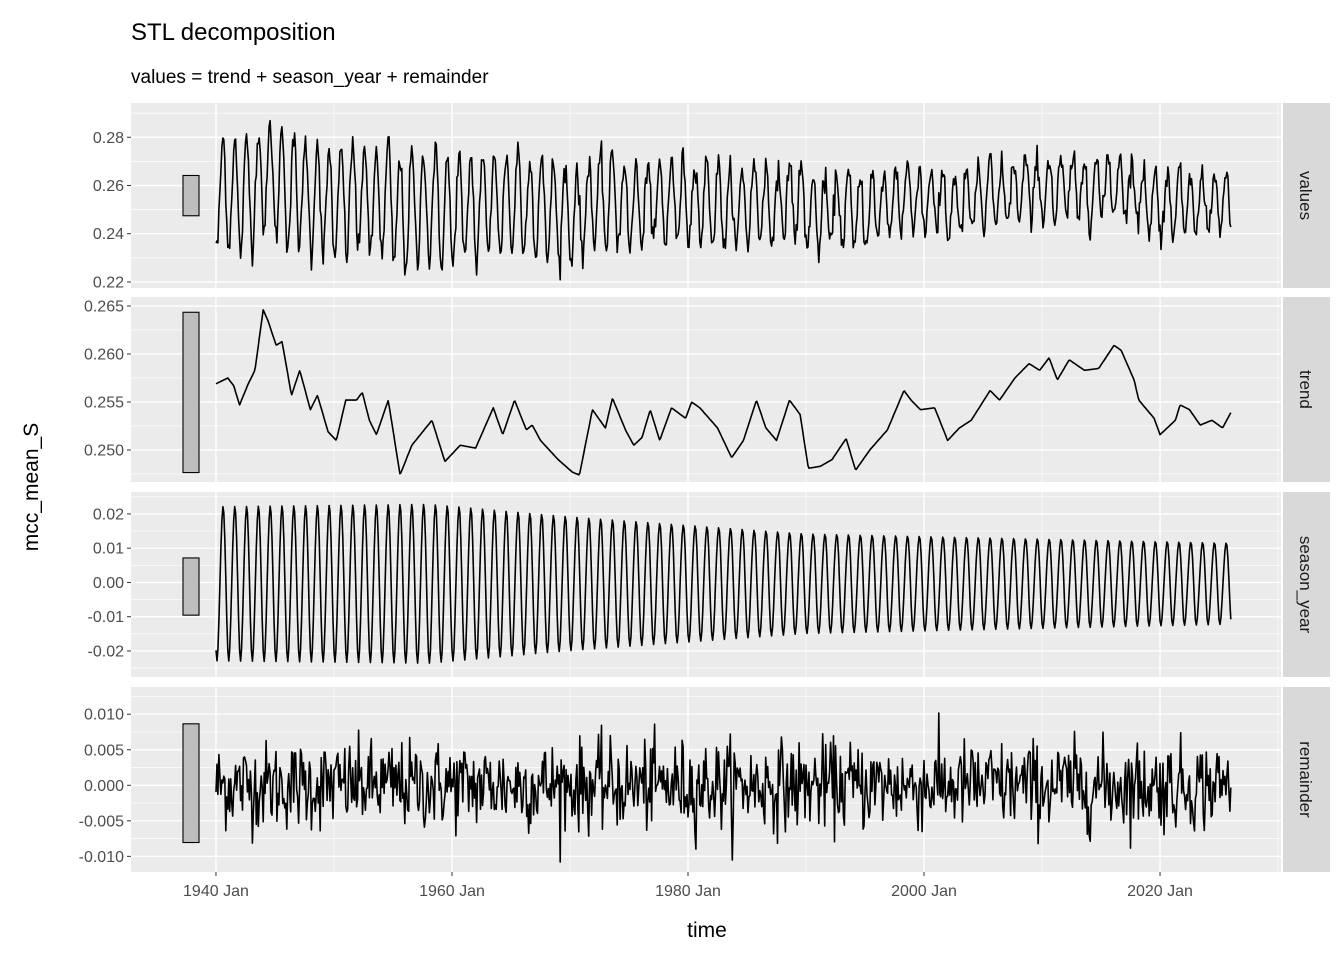 The height and width of the screenshot is (960, 1344). I want to click on x-tick-label: 1940 Jan, so click(216, 891).